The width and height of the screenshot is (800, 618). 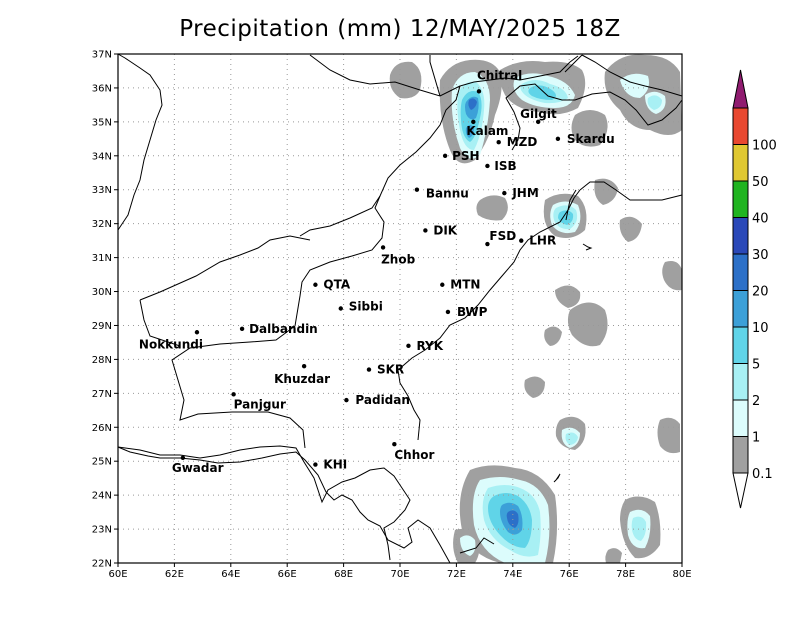 I want to click on city-label: RYK, so click(x=429, y=346).